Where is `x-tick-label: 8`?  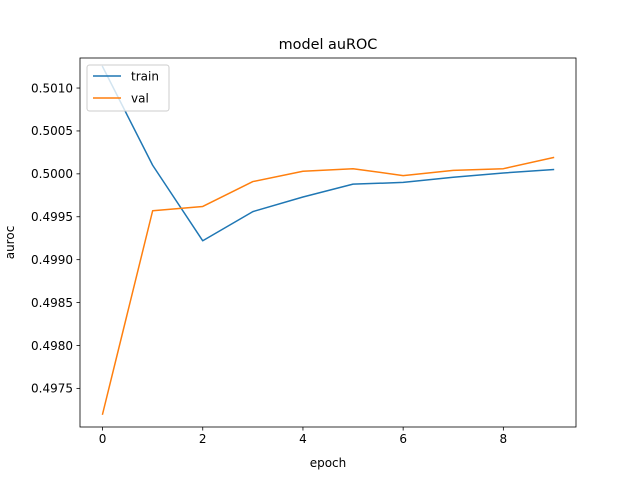
x-tick-label: 8 is located at coordinates (504, 439).